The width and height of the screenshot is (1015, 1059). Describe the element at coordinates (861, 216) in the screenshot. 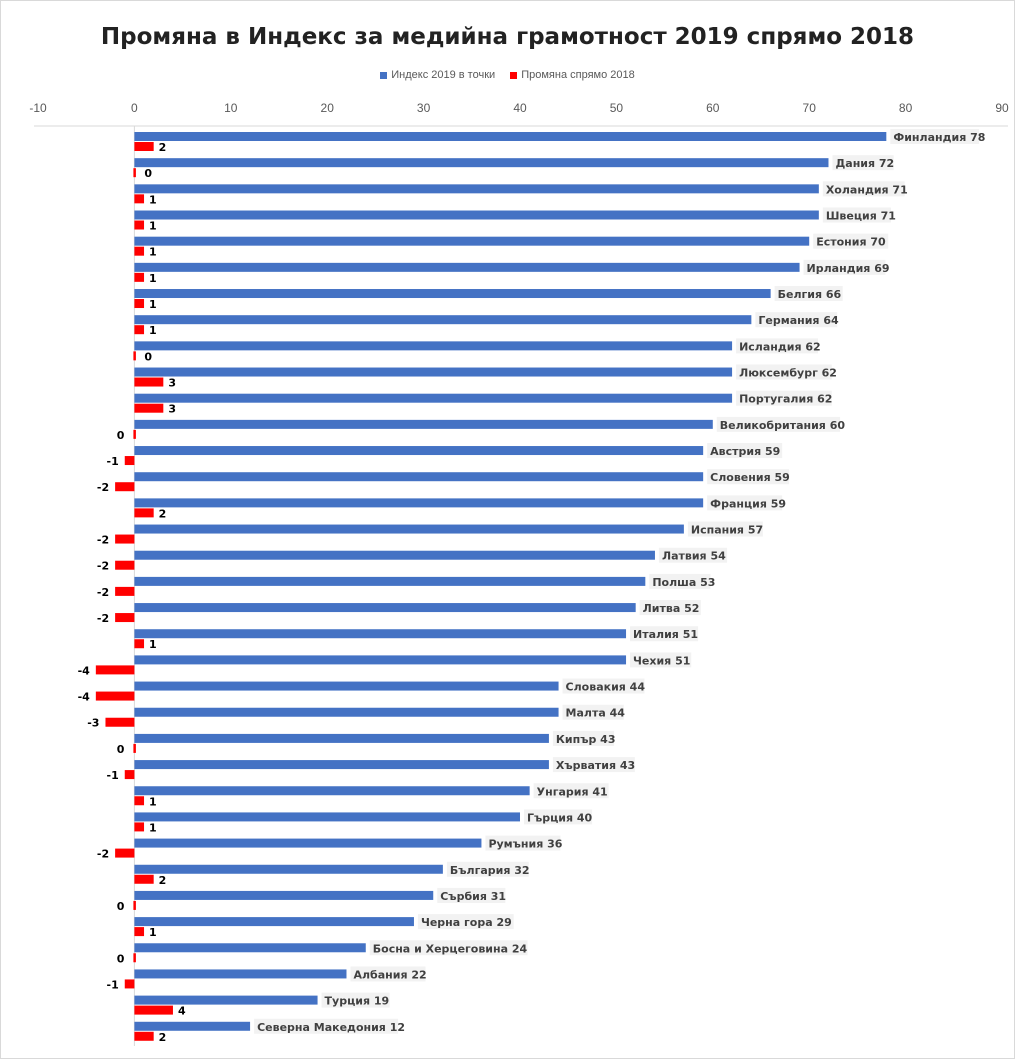

I see `category-label: Швеция 71` at that location.